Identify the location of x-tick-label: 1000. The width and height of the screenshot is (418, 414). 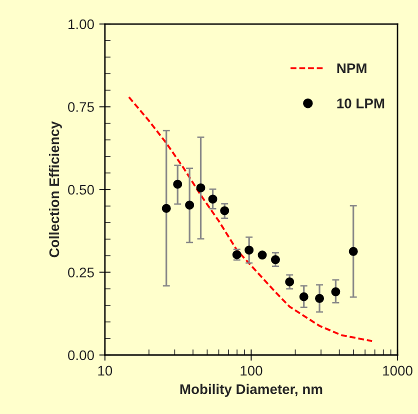
(397, 371).